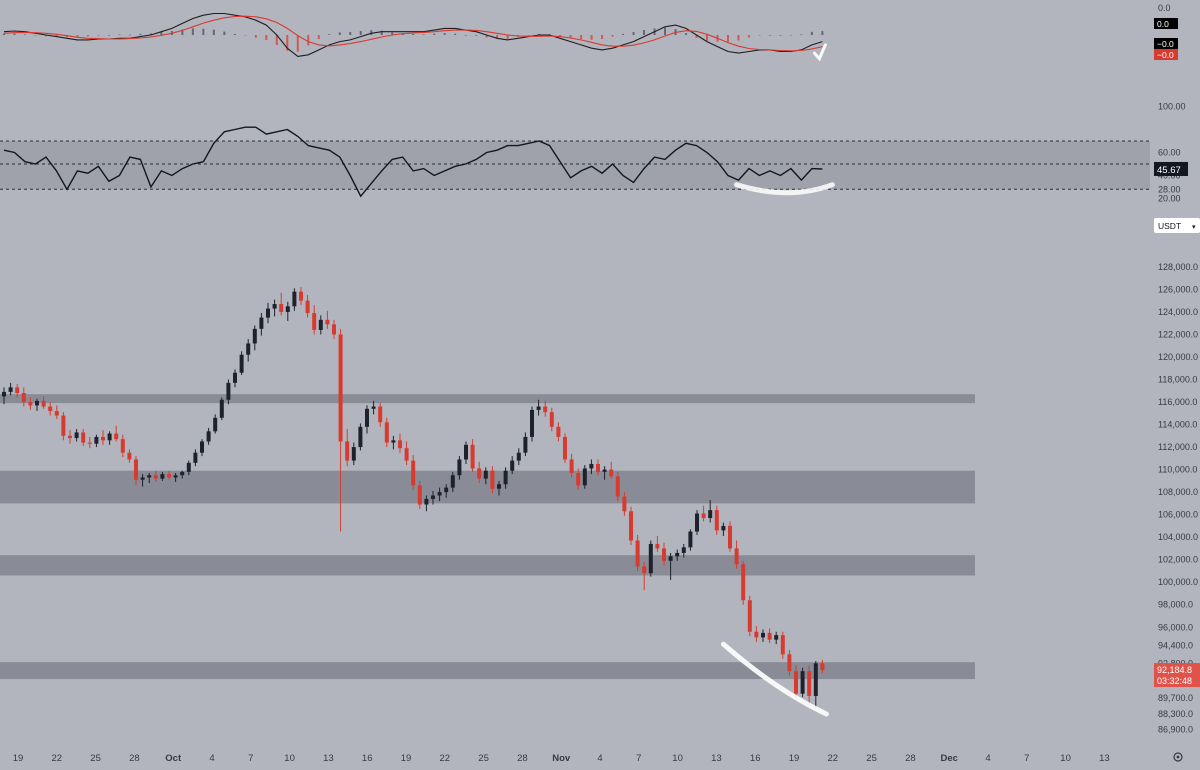  I want to click on price-tick-label: 106,000.0, so click(1178, 515).